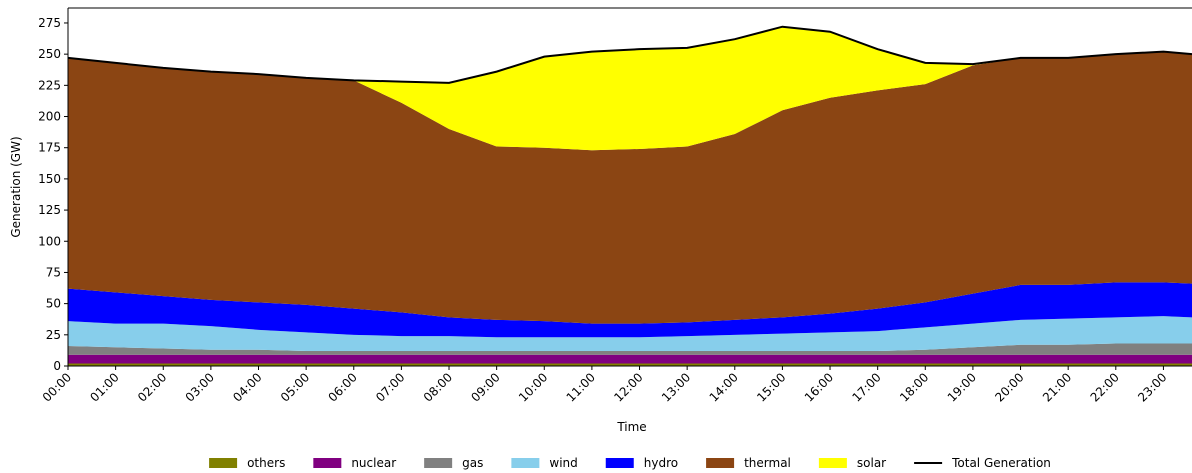  I want to click on y-tick-label: 225, so click(49, 85).